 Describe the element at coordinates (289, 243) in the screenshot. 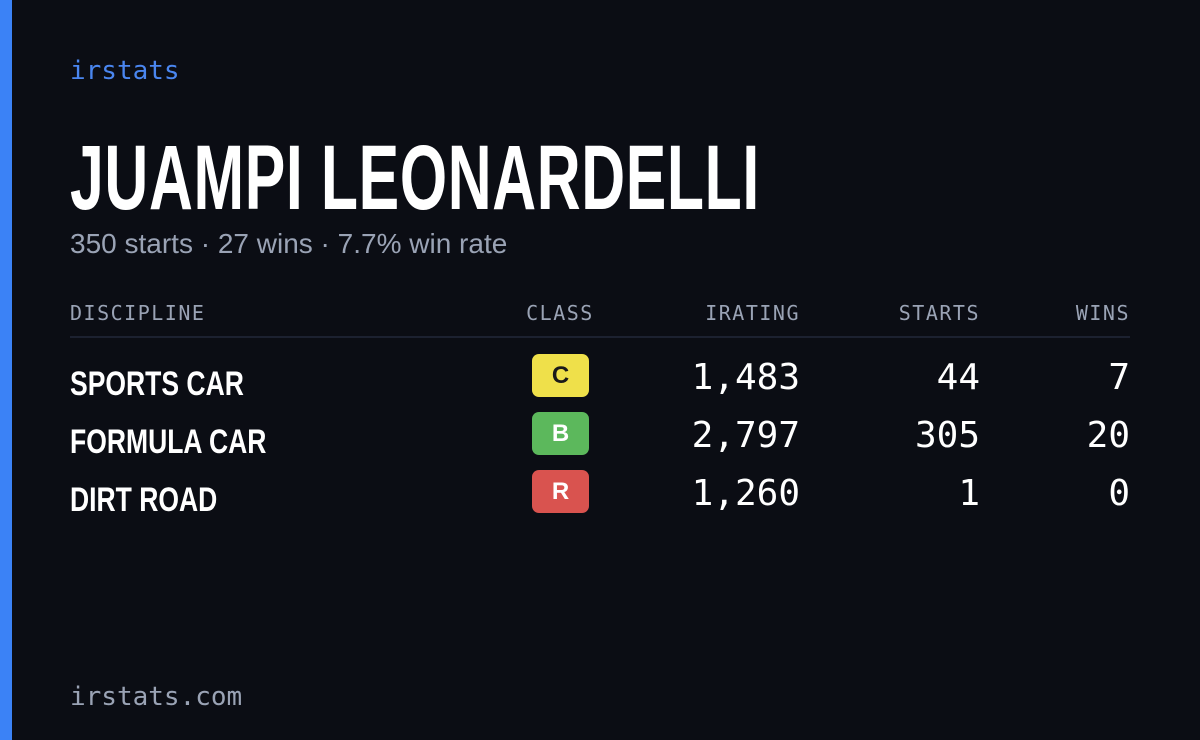

I see `summary: 350 starts · 27 wins · 7.7% win rate` at that location.